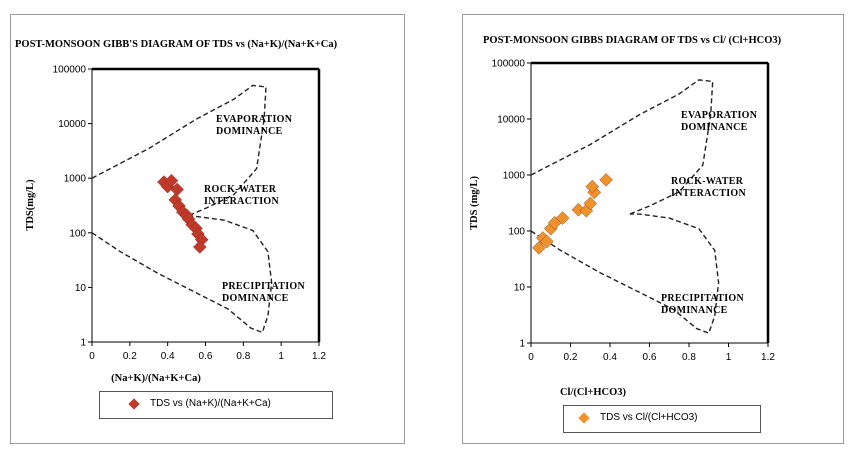 This screenshot has width=856, height=460. I want to click on legend: TDS vs (Na+K)/(Na+K+Ca), so click(216, 405).